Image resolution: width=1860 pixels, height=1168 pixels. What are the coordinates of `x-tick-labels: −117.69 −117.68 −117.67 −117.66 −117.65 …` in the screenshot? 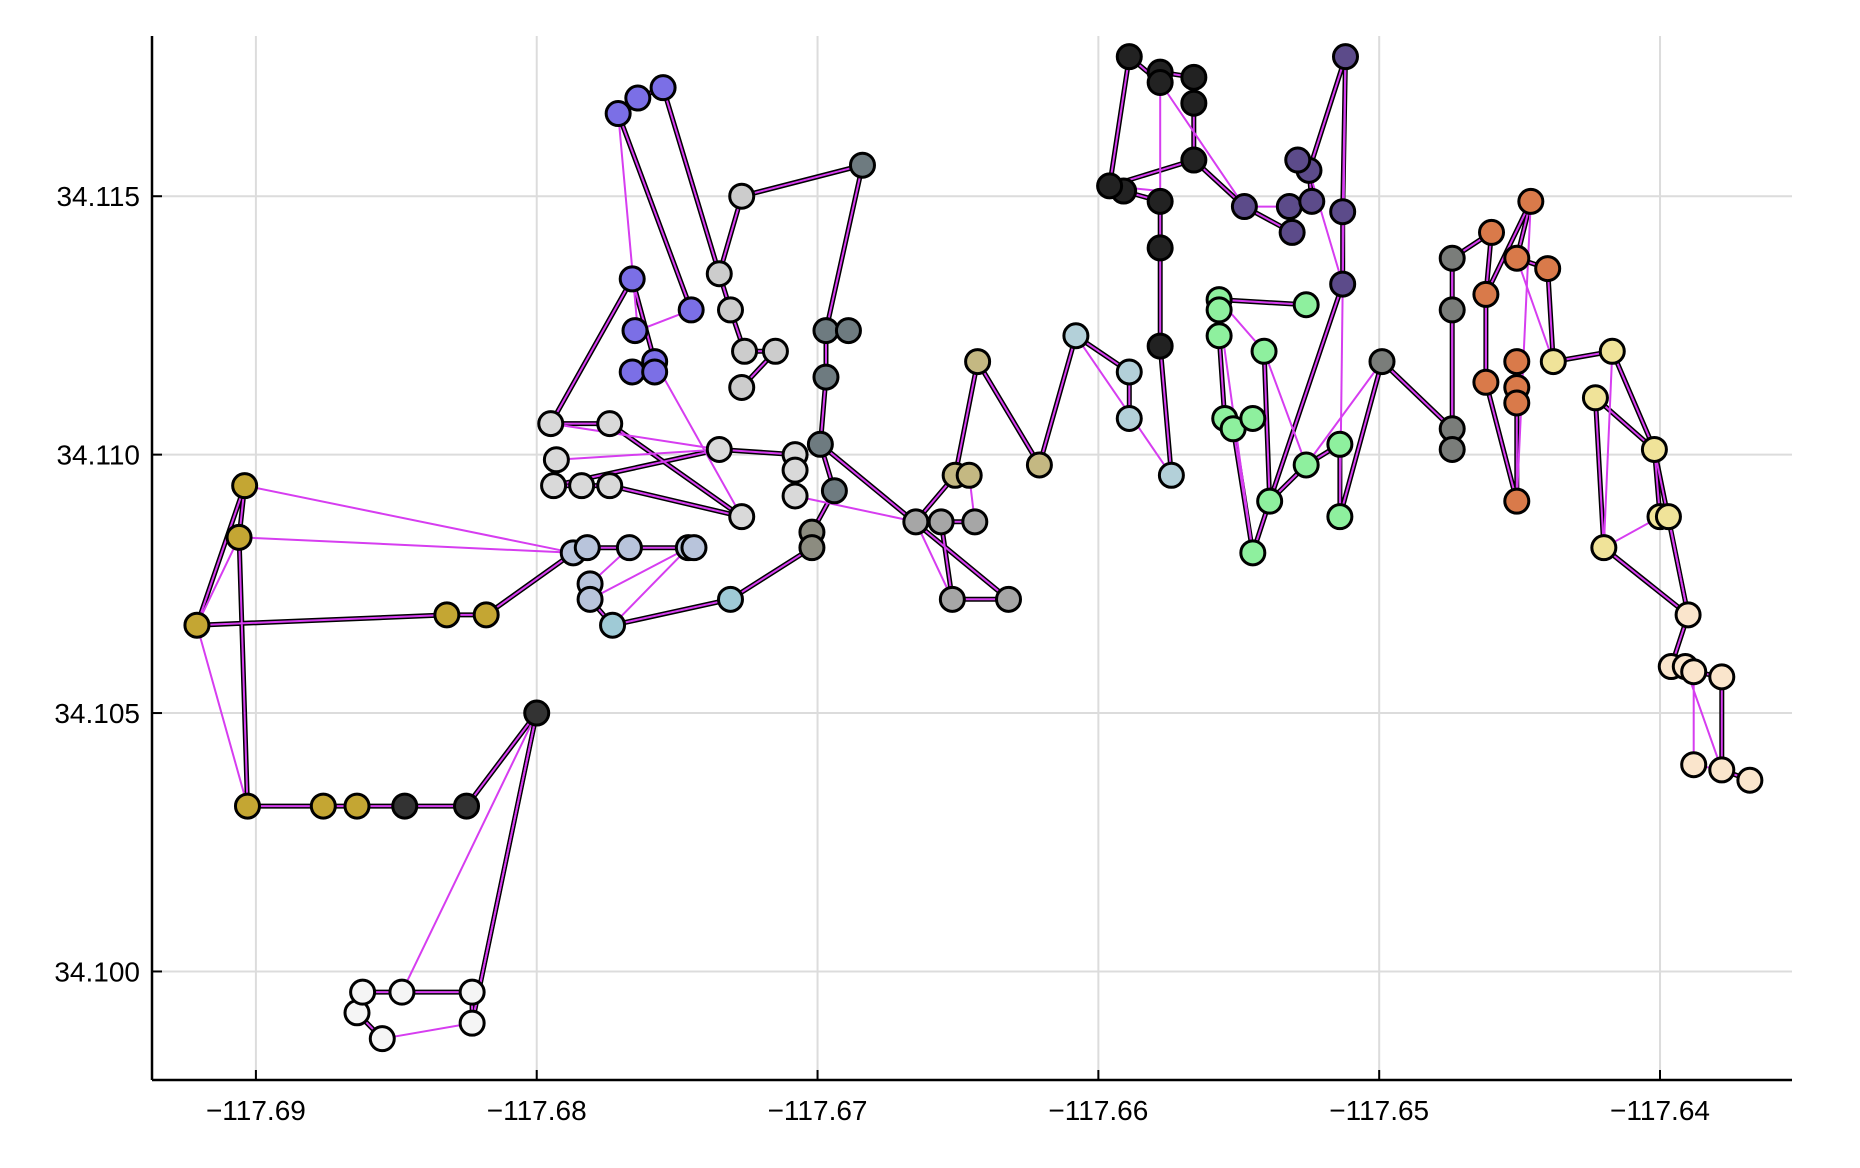 It's located at (958, 1110).